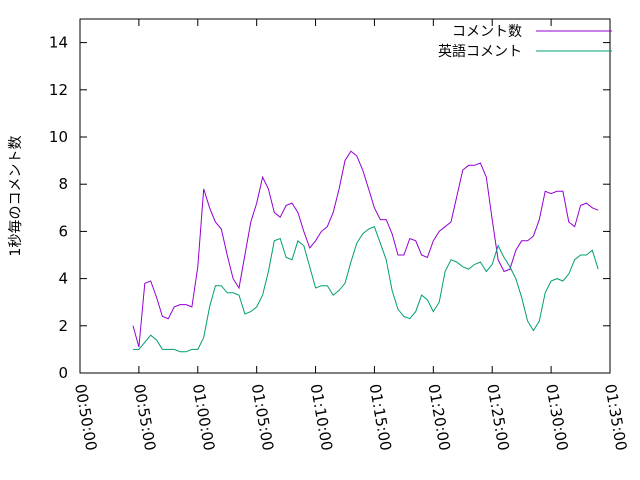 The image size is (640, 480). Describe the element at coordinates (16, 196) in the screenshot. I see `y-axis-label: 1秒毎のコメント数` at that location.